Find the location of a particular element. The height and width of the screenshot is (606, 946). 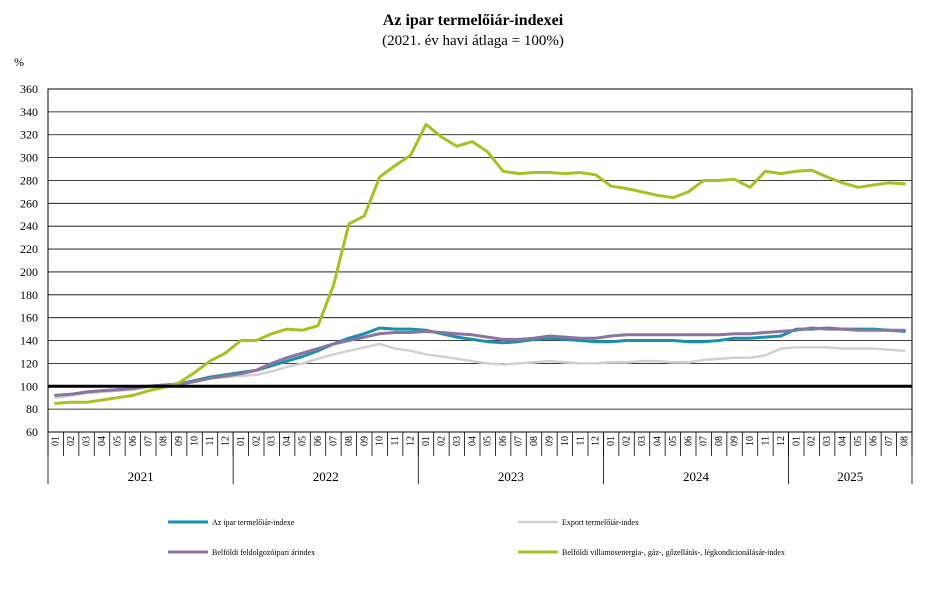

y-tick-label: 180 is located at coordinates (29, 295).